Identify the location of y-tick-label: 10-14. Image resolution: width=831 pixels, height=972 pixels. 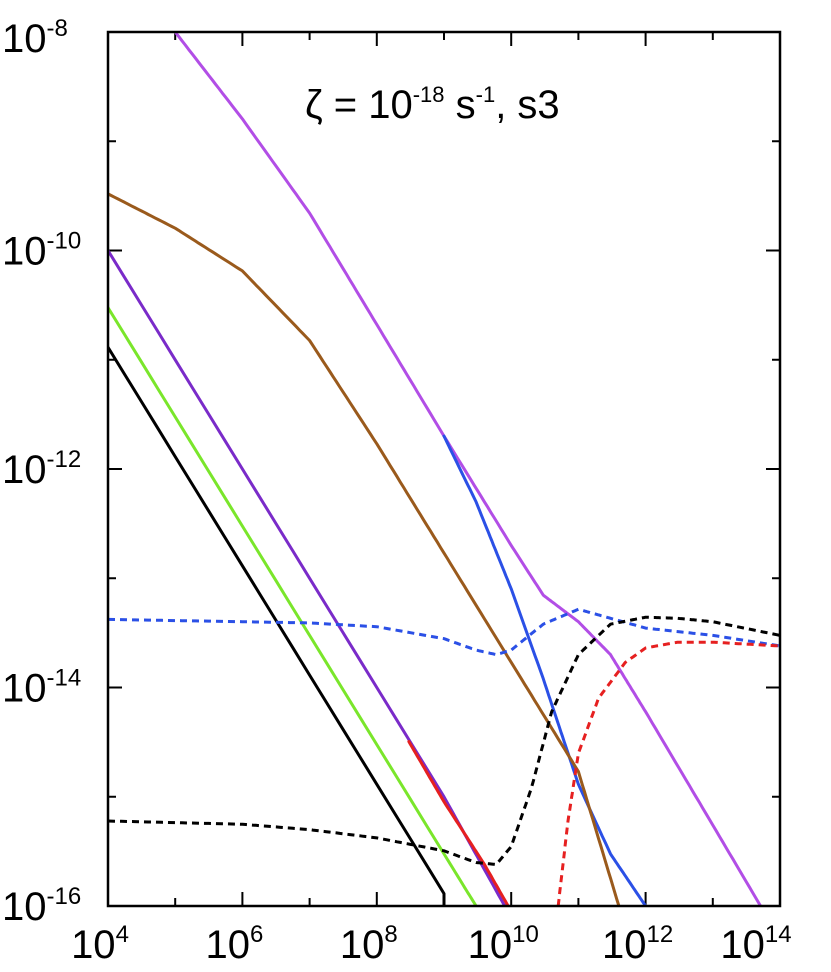
(41, 688).